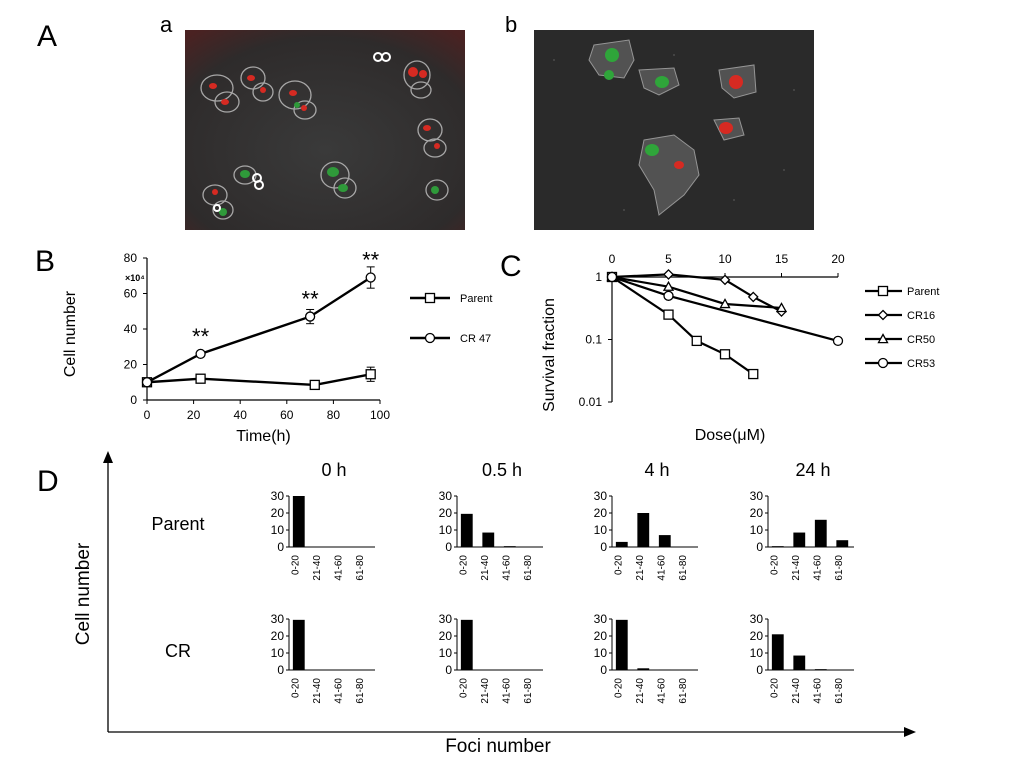 The image size is (1012, 759). What do you see at coordinates (451, 318) in the screenshot?
I see `legend-b: Parent CR 47` at bounding box center [451, 318].